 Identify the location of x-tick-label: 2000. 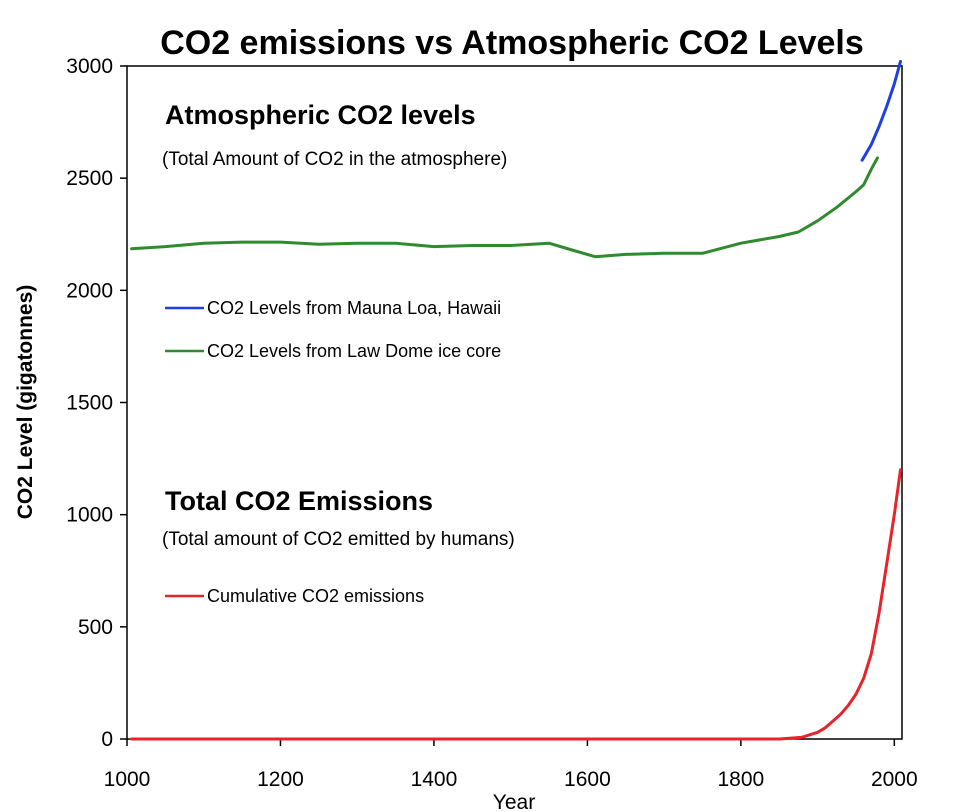
(894, 779).